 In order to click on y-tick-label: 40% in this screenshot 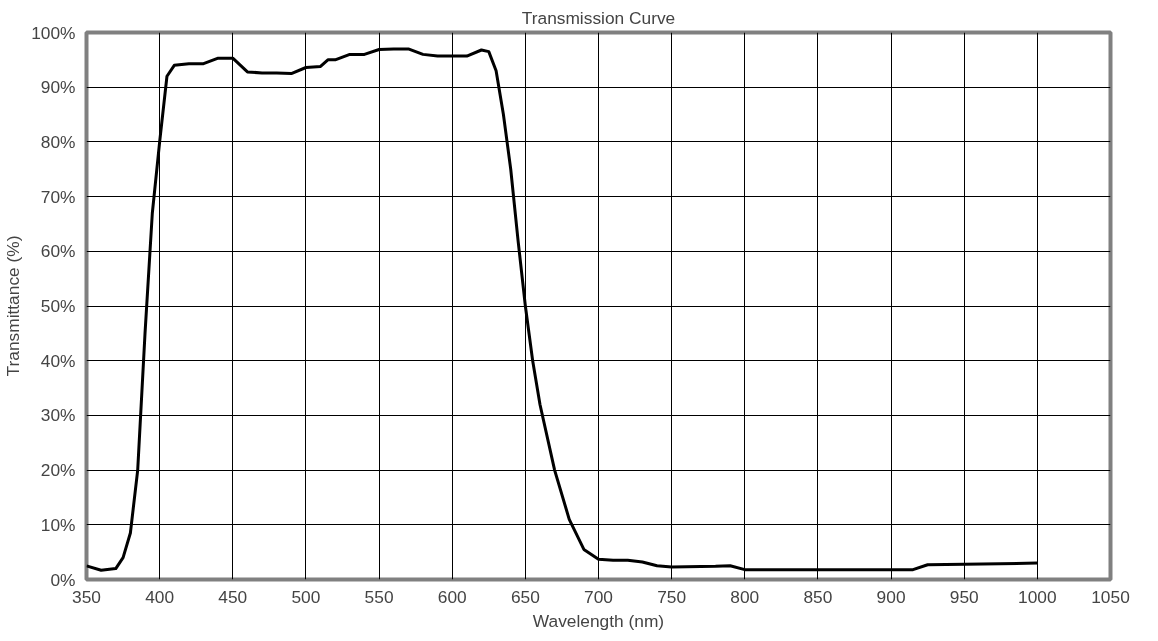, I will do `click(58, 360)`.